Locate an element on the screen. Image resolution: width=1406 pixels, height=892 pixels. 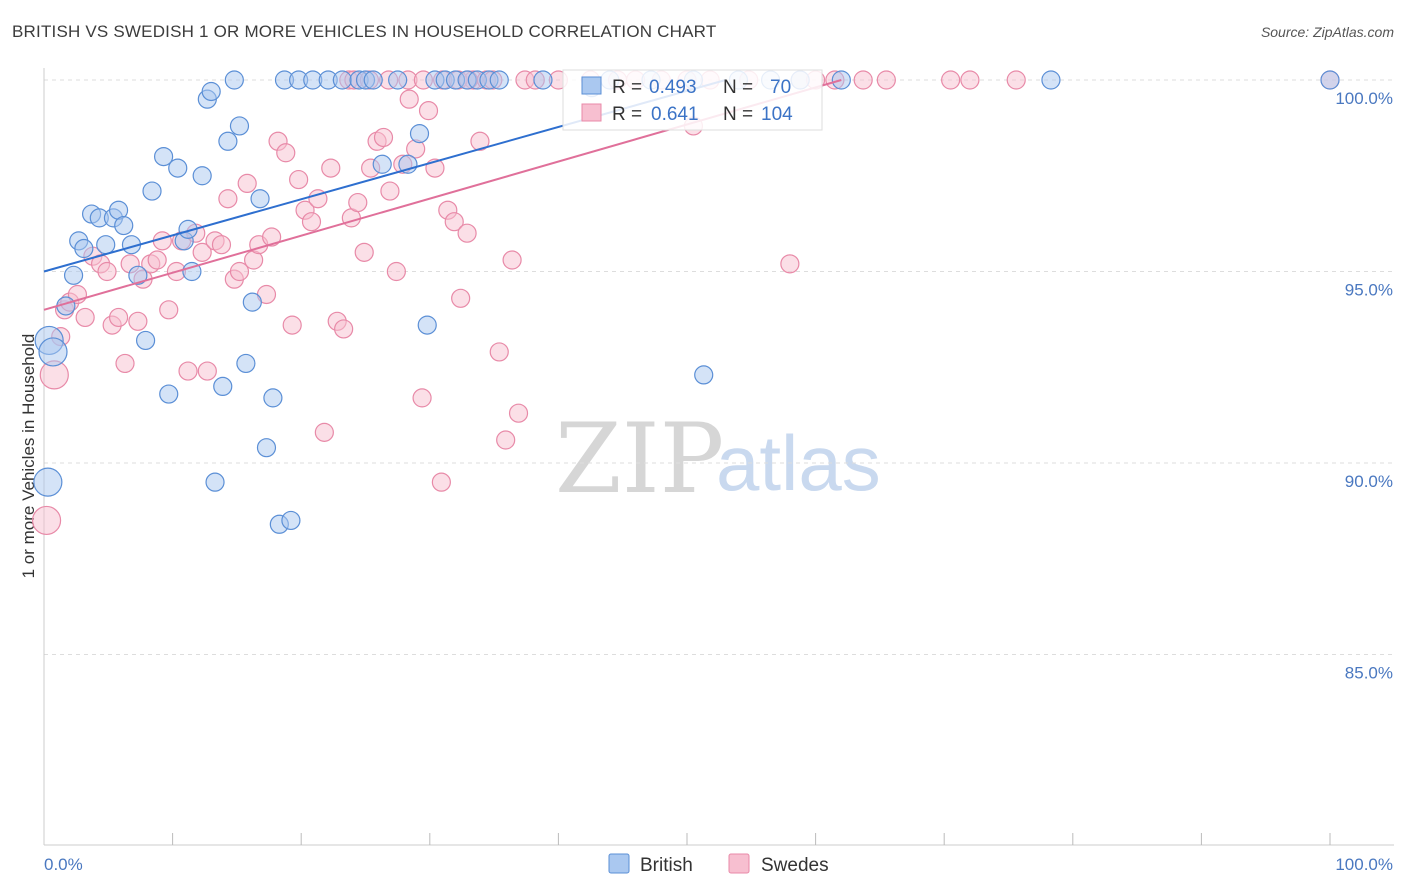
x-tick-label-max: 100.0% is located at coordinates (1364, 864).